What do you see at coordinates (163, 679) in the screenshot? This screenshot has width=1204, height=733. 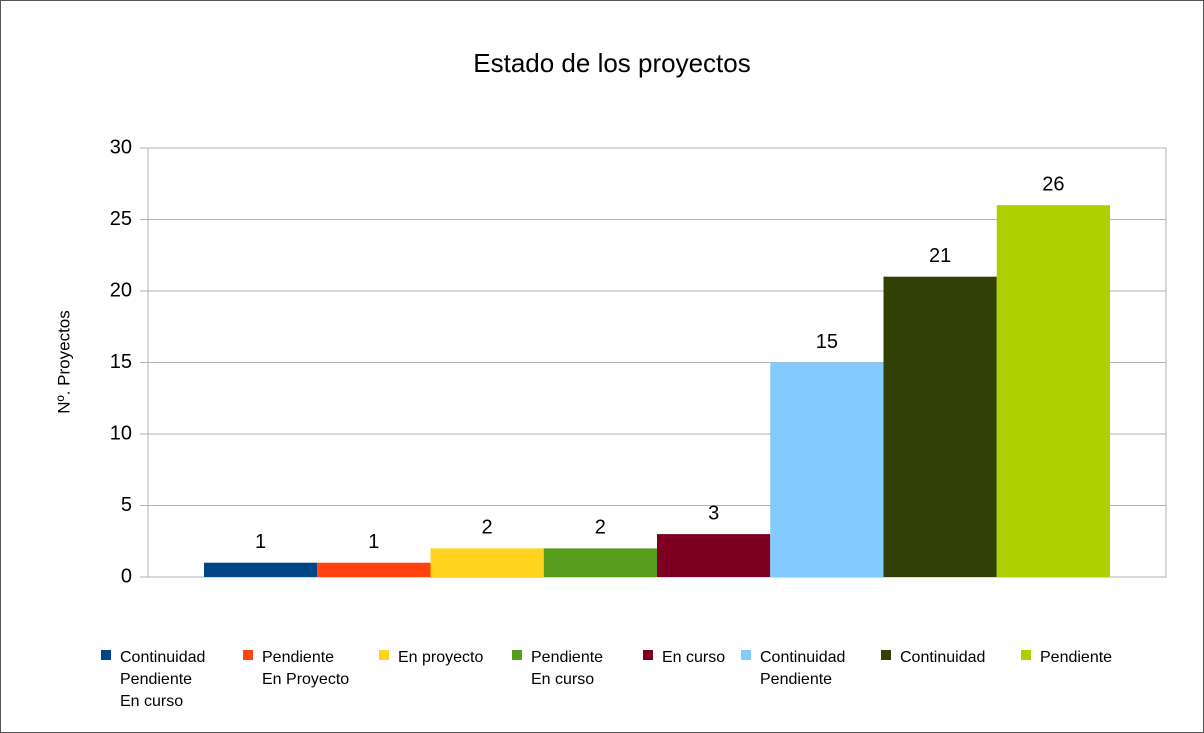 I see `legend-label: Continuidad Pendiente En curso` at bounding box center [163, 679].